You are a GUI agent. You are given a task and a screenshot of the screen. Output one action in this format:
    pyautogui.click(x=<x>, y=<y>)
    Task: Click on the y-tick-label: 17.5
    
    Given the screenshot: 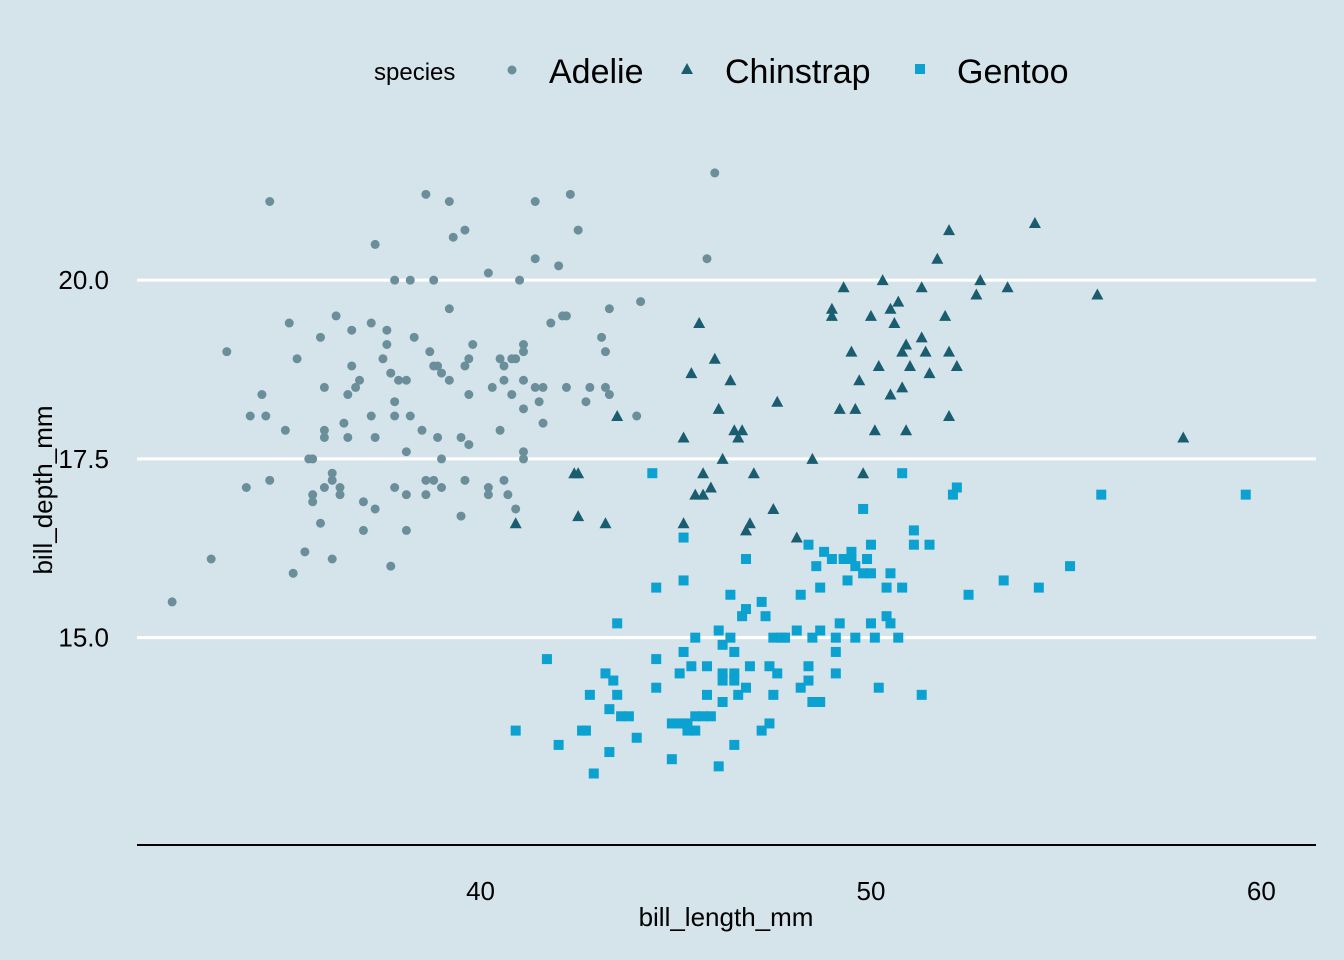 What is the action you would take?
    pyautogui.click(x=83, y=459)
    